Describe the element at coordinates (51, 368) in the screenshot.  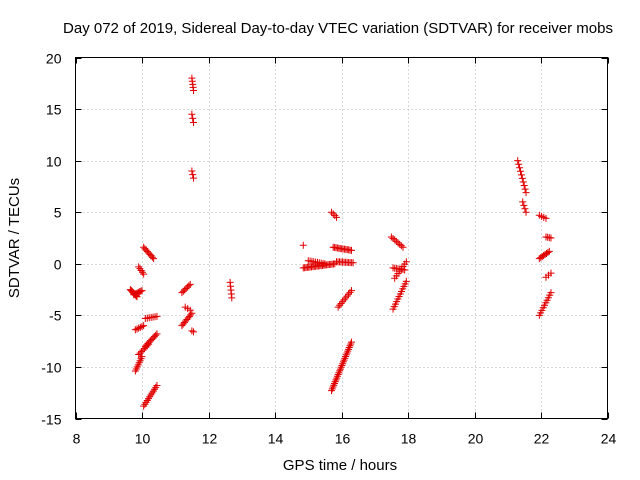
I see `y-tick-label: -10` at that location.